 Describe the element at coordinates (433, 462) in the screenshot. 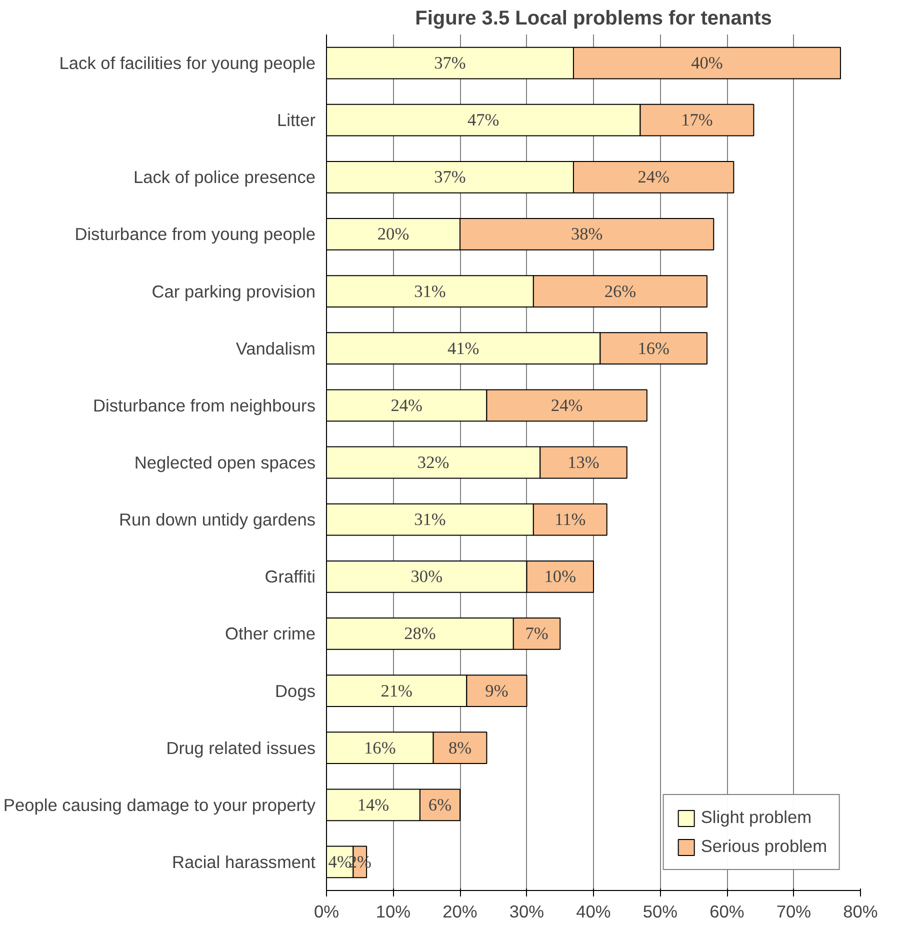

I see `data-label: 32%` at that location.